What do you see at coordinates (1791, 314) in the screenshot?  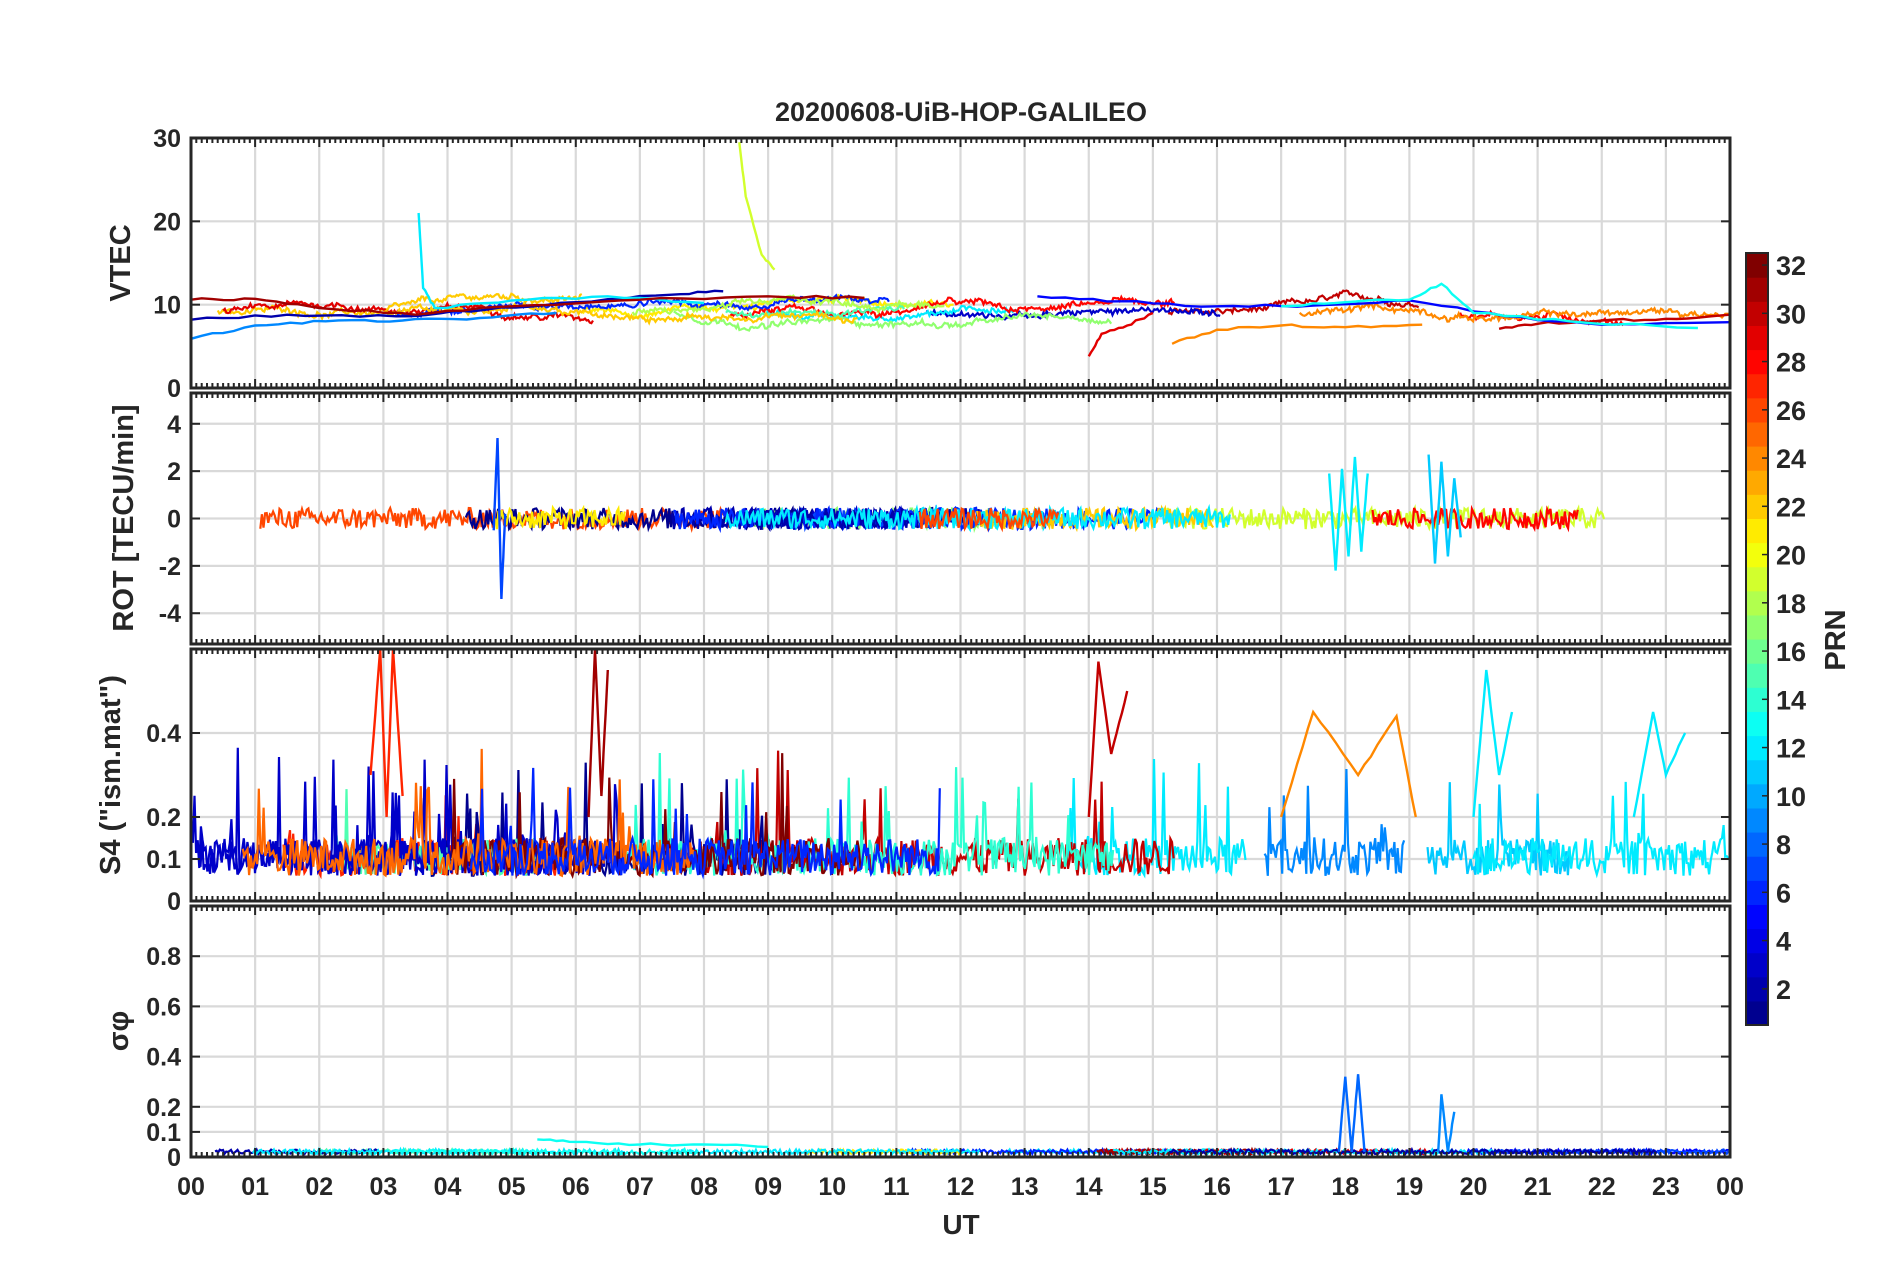 I see `colorbar-tick-label: 30` at bounding box center [1791, 314].